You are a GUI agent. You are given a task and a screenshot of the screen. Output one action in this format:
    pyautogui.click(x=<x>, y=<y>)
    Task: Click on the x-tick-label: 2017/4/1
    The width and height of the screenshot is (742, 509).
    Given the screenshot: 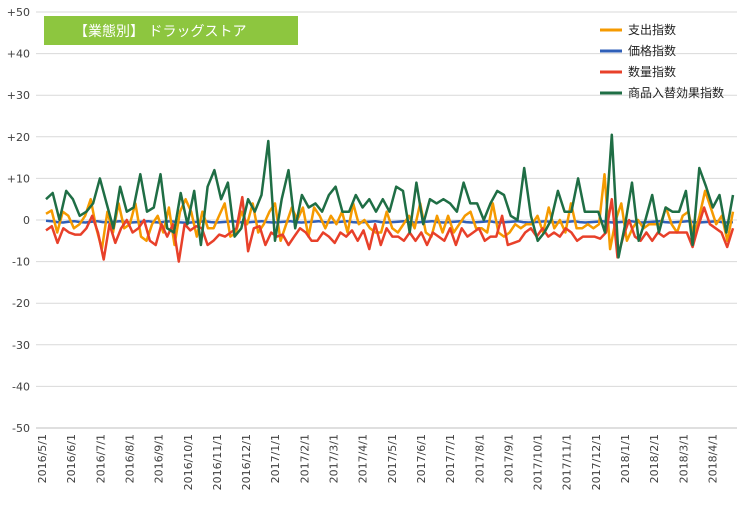 What is the action you would take?
    pyautogui.click(x=363, y=458)
    